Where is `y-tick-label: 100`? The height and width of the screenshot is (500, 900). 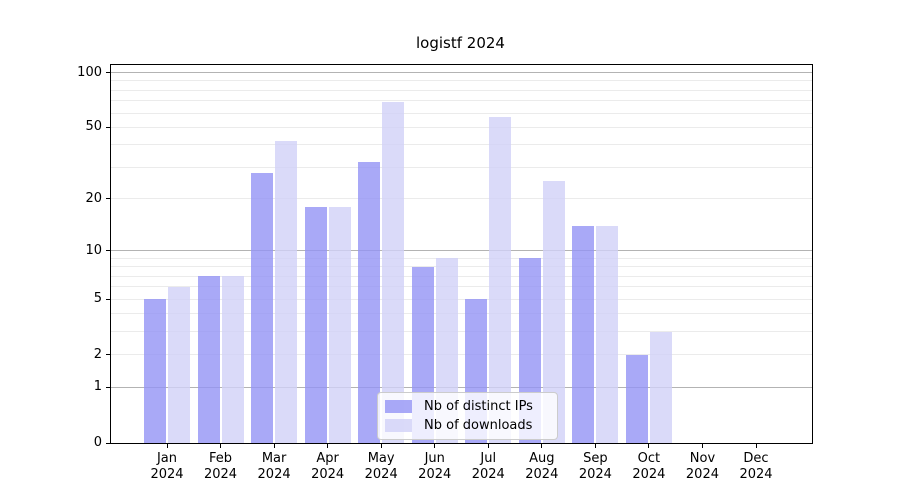 y-tick-label: 100 is located at coordinates (89, 72).